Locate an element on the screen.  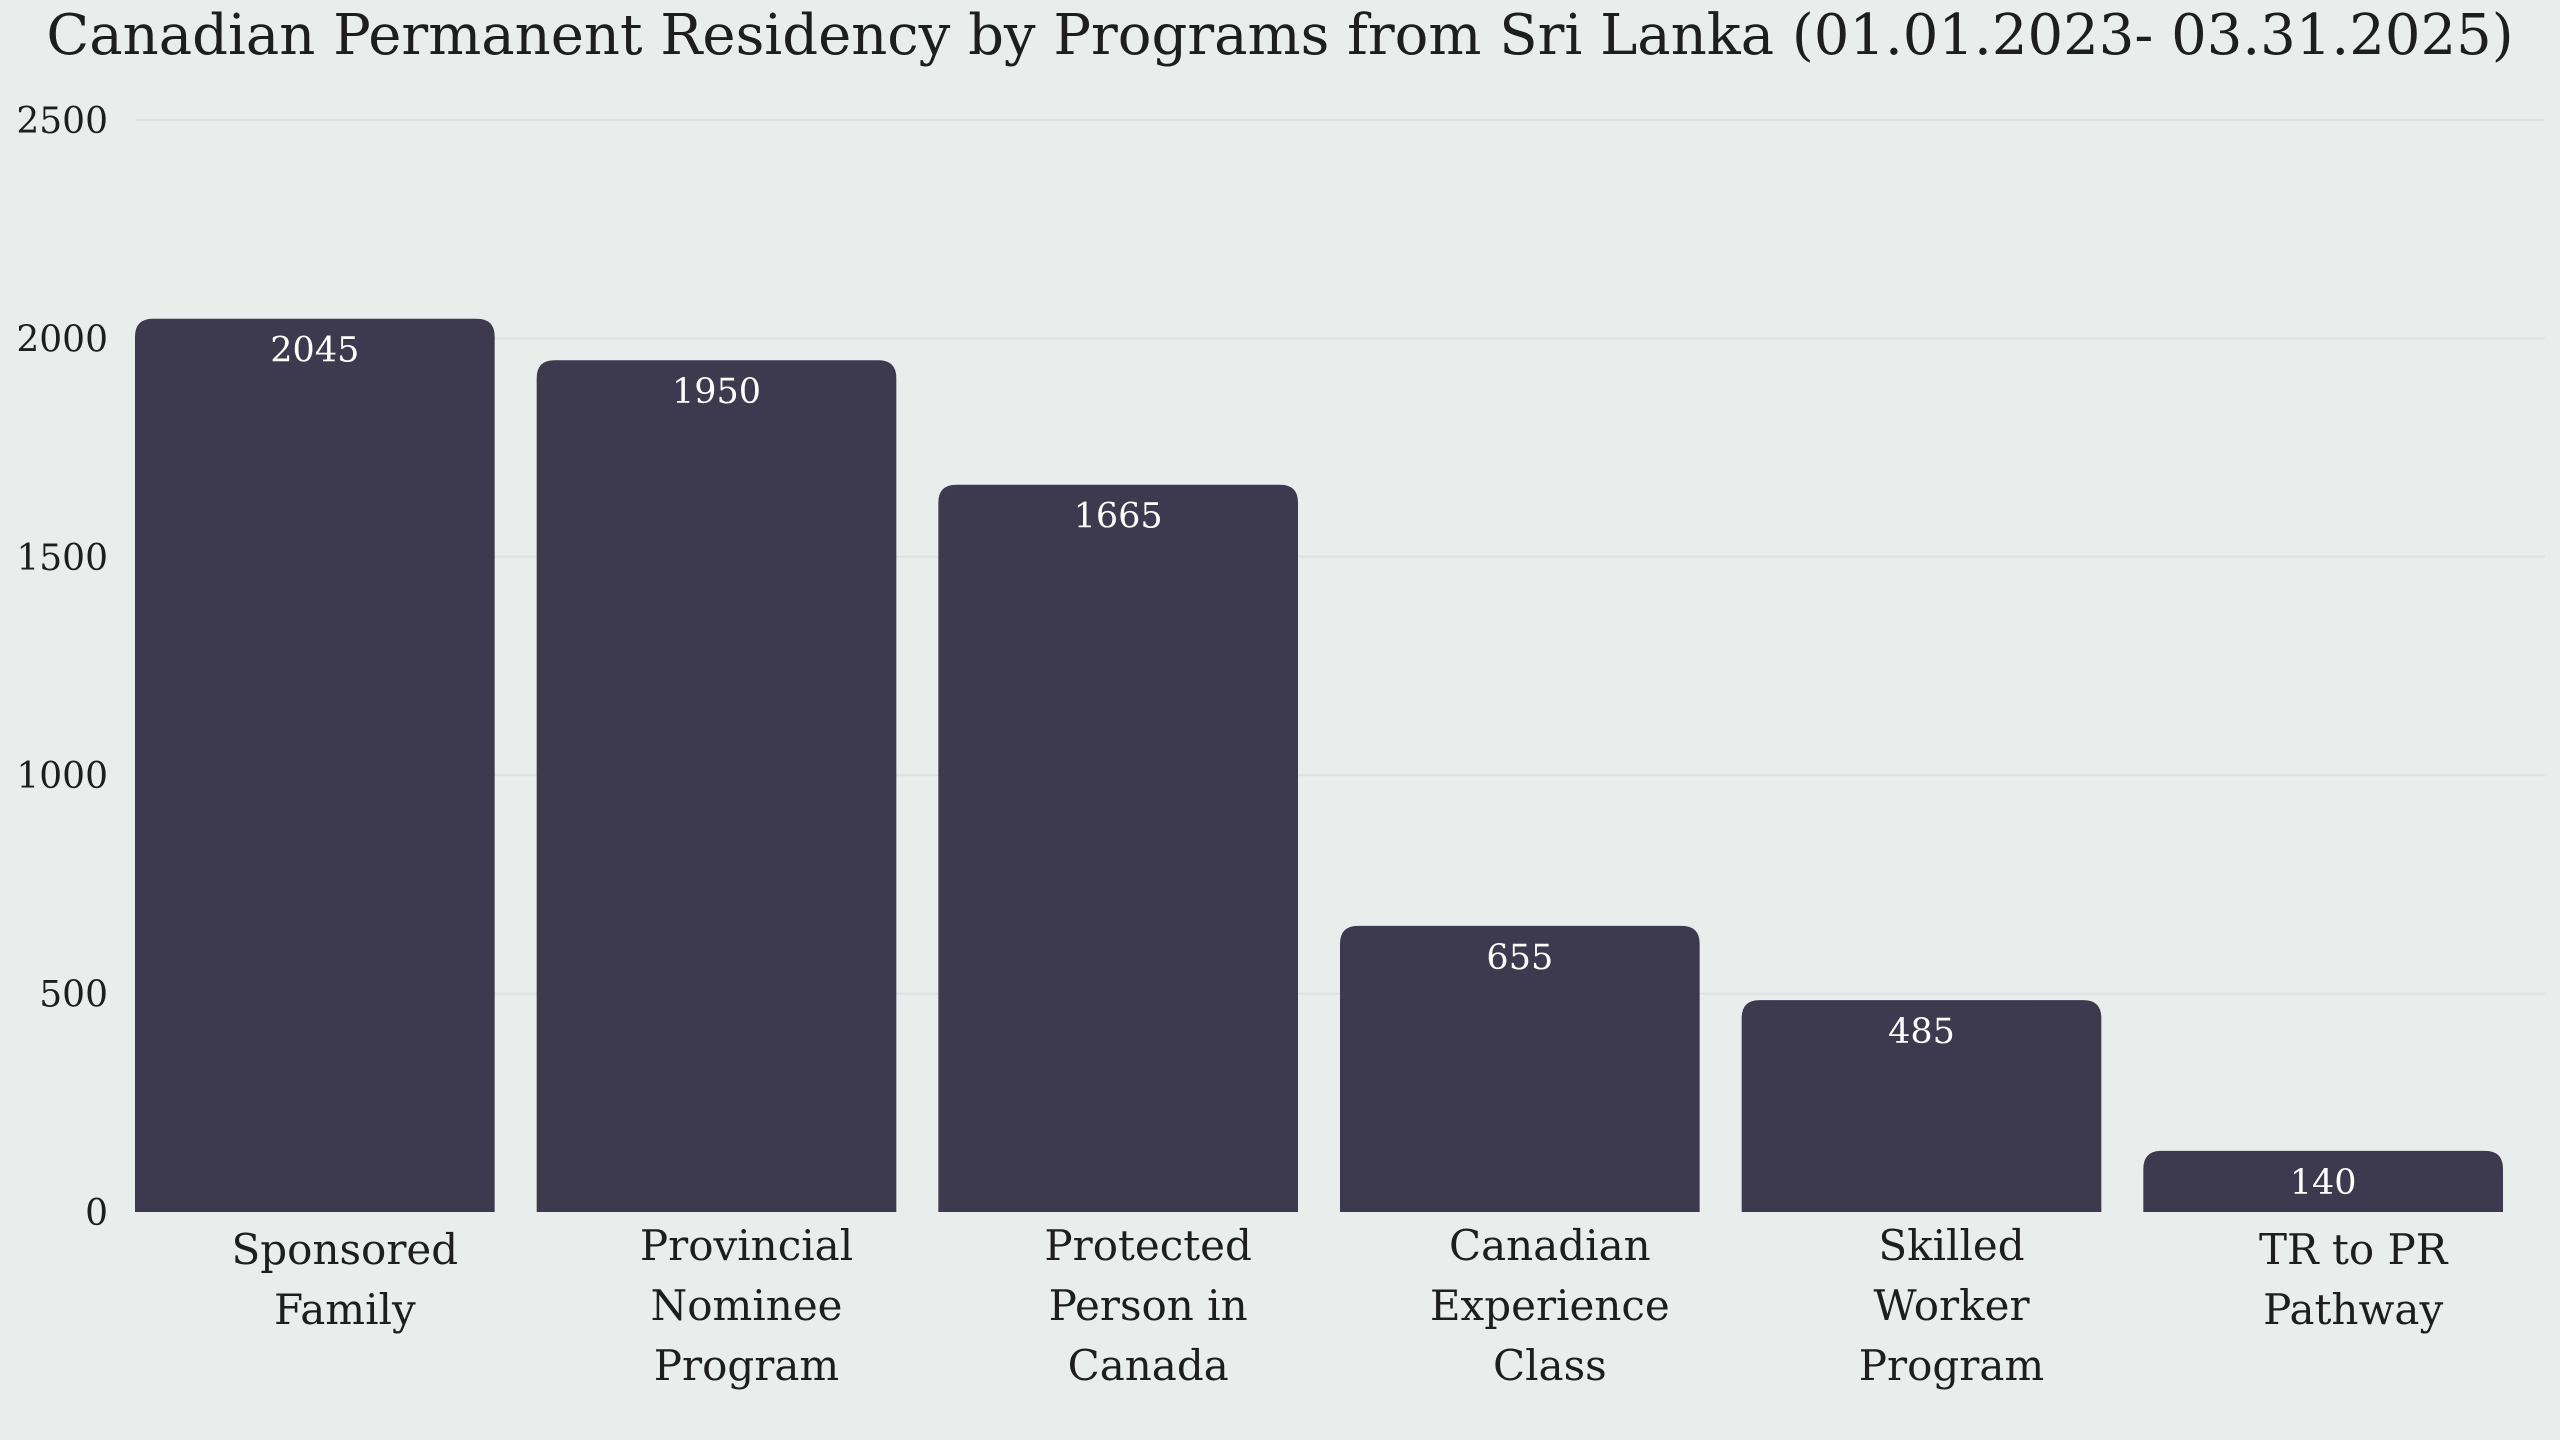
y-tick-label: 1000 is located at coordinates (62, 776).